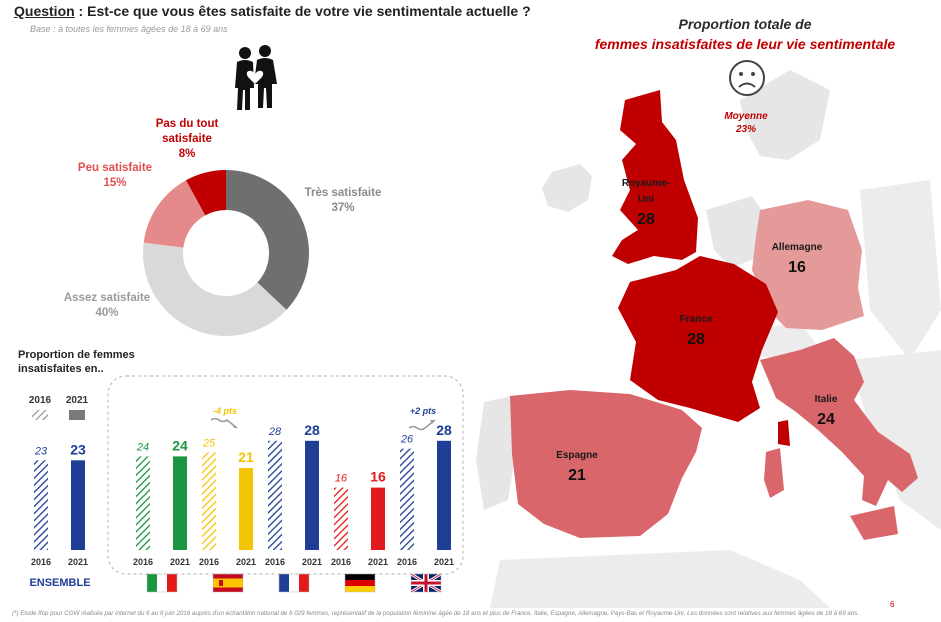  Describe the element at coordinates (784, 433) in the screenshot. I see `map-country-corsica` at that location.